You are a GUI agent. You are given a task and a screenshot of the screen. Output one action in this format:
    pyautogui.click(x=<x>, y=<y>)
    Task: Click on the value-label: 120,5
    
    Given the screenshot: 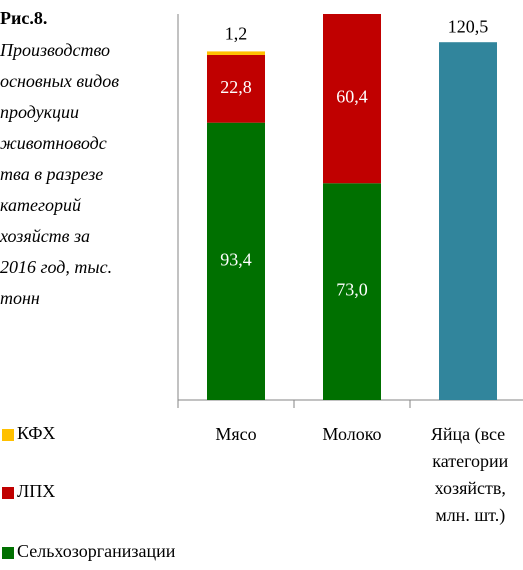 What is the action you would take?
    pyautogui.click(x=468, y=26)
    